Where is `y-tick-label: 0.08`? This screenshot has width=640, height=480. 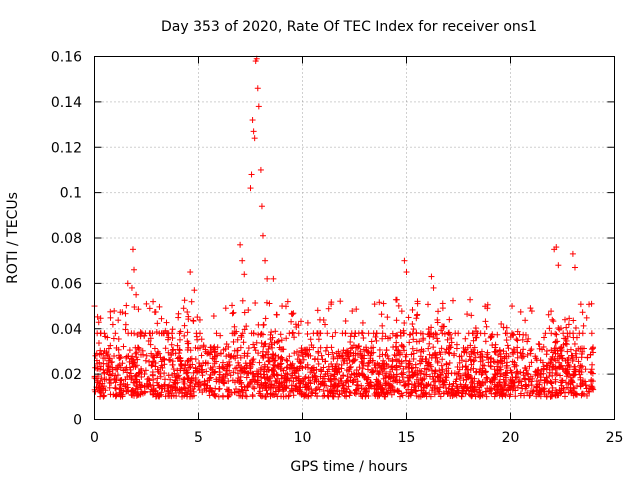
y-tick-label: 0.08 is located at coordinates (66, 239).